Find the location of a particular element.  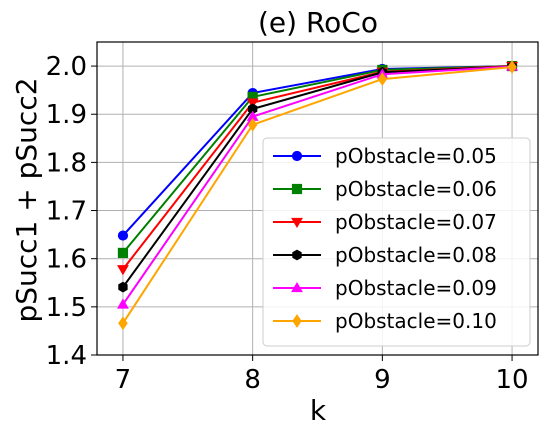

legend-label: pObstacle=0.06 is located at coordinates (416, 189).